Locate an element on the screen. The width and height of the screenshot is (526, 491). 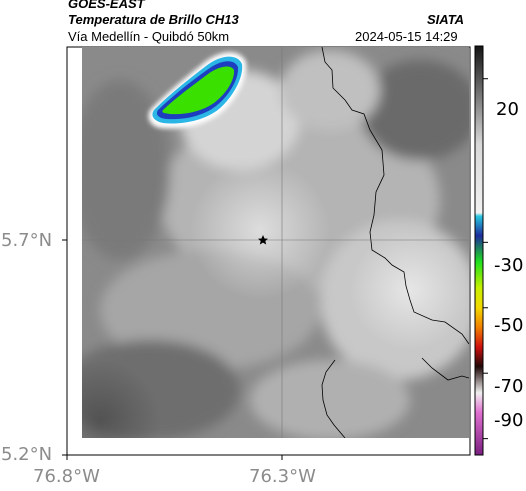
colorbar-tick-label: -70 is located at coordinates (509, 386).